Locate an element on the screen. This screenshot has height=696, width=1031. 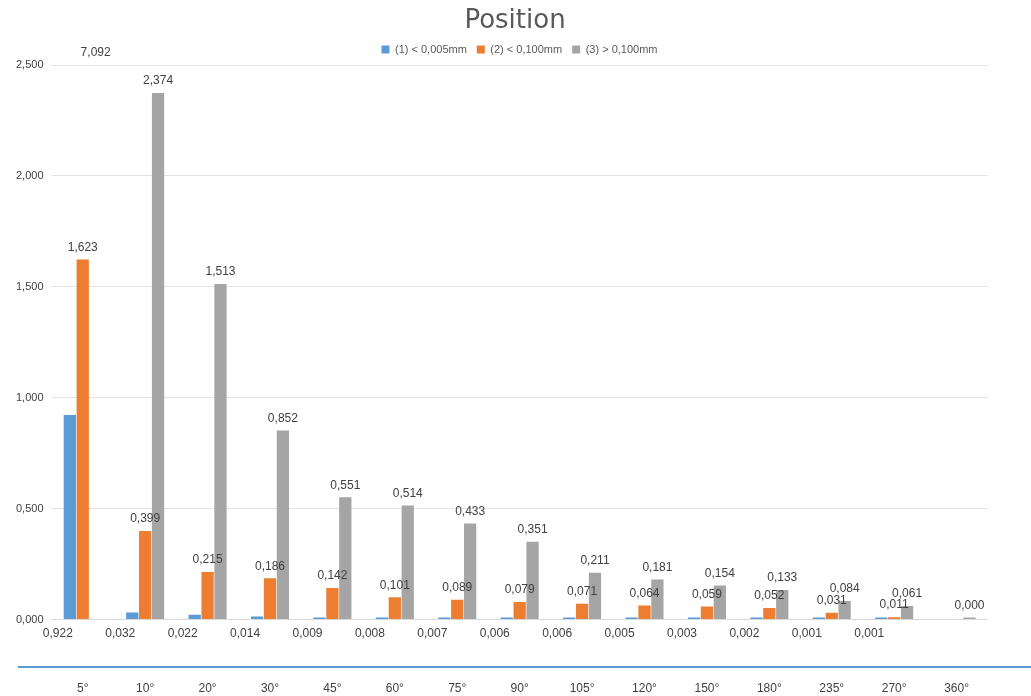
x-tick-label: 120° is located at coordinates (645, 688).